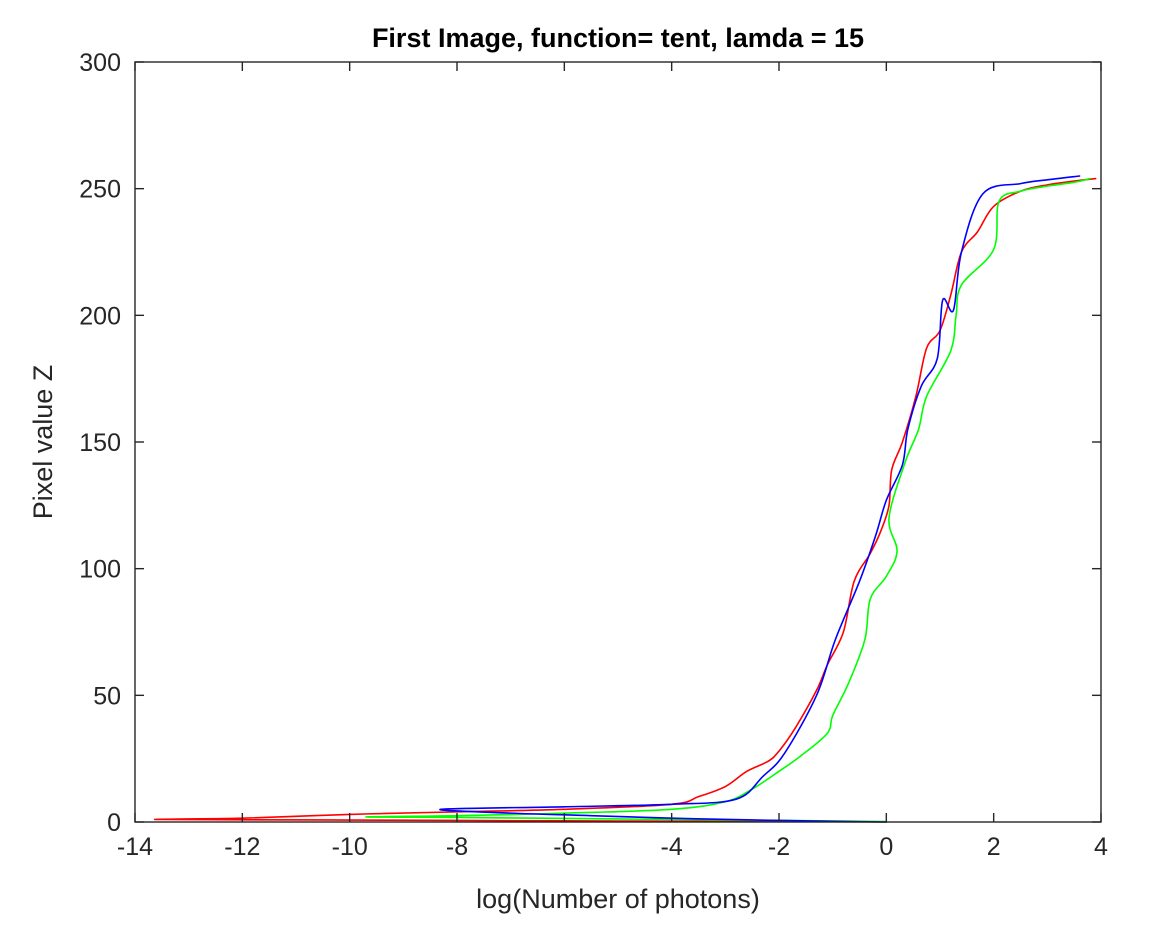  I want to click on x-tick-label: -2, so click(779, 847).